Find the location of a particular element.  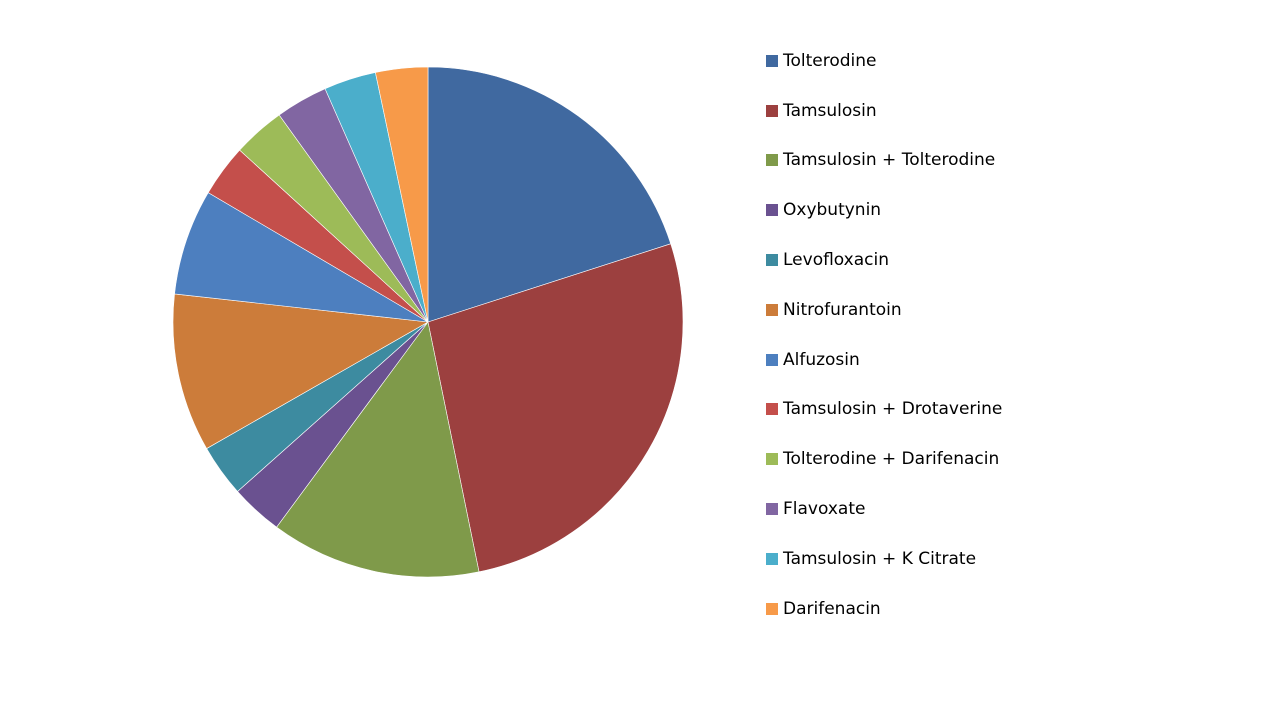

legend-item-tolterodine: Tolterodine is located at coordinates (884, 61).